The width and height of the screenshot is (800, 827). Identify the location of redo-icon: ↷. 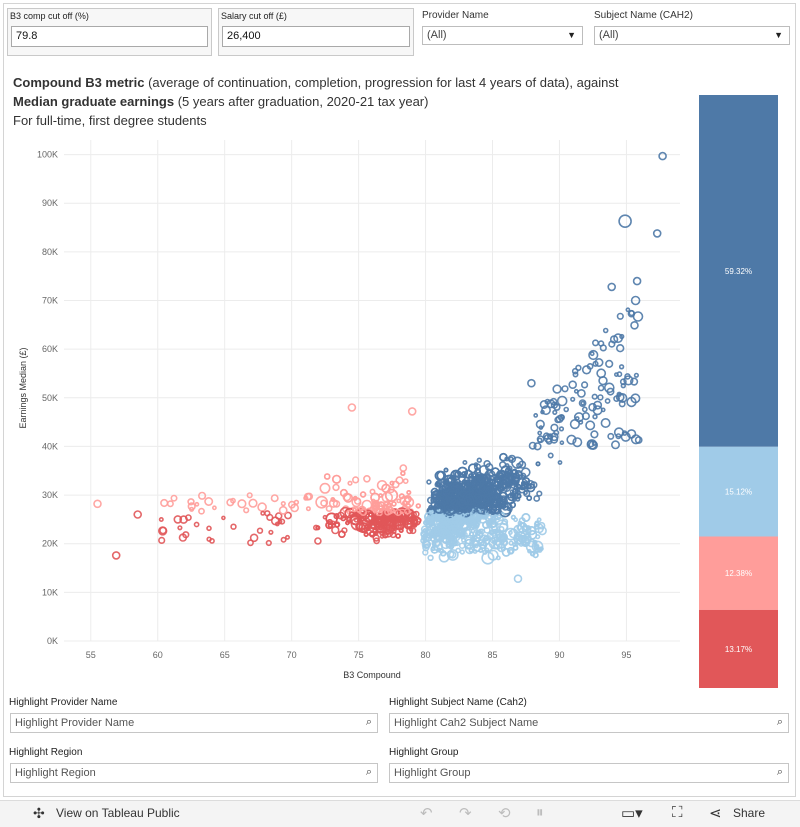
(465, 813).